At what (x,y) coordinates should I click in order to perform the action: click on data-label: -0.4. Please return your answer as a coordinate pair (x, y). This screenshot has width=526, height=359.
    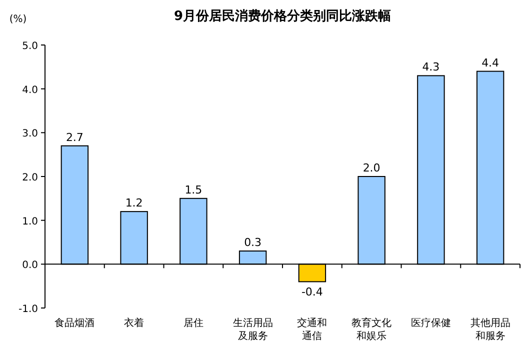
    Looking at the image, I should click on (312, 292).